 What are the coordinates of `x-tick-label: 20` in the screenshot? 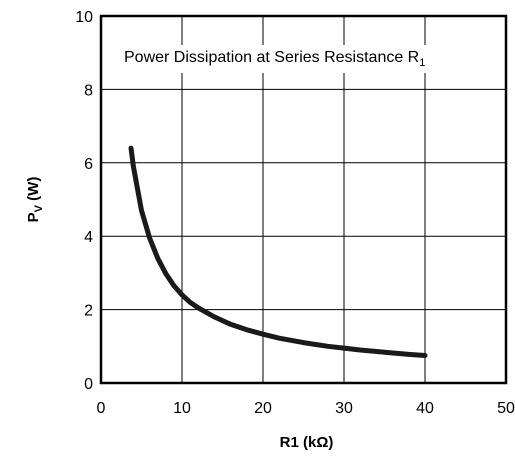 It's located at (263, 408).